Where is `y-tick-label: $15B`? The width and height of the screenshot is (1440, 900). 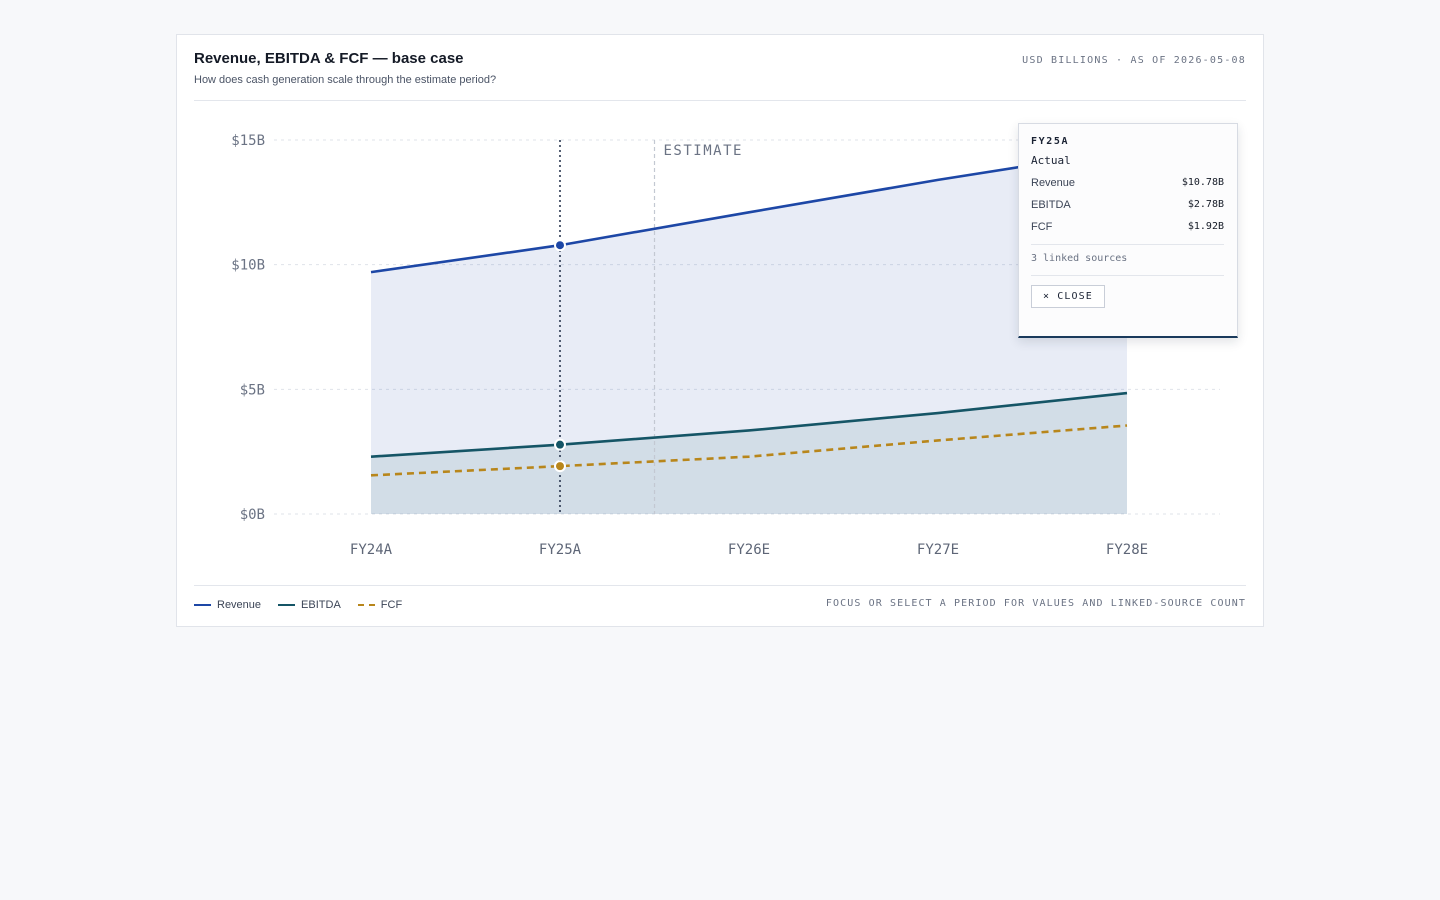 y-tick-label: $15B is located at coordinates (248, 141).